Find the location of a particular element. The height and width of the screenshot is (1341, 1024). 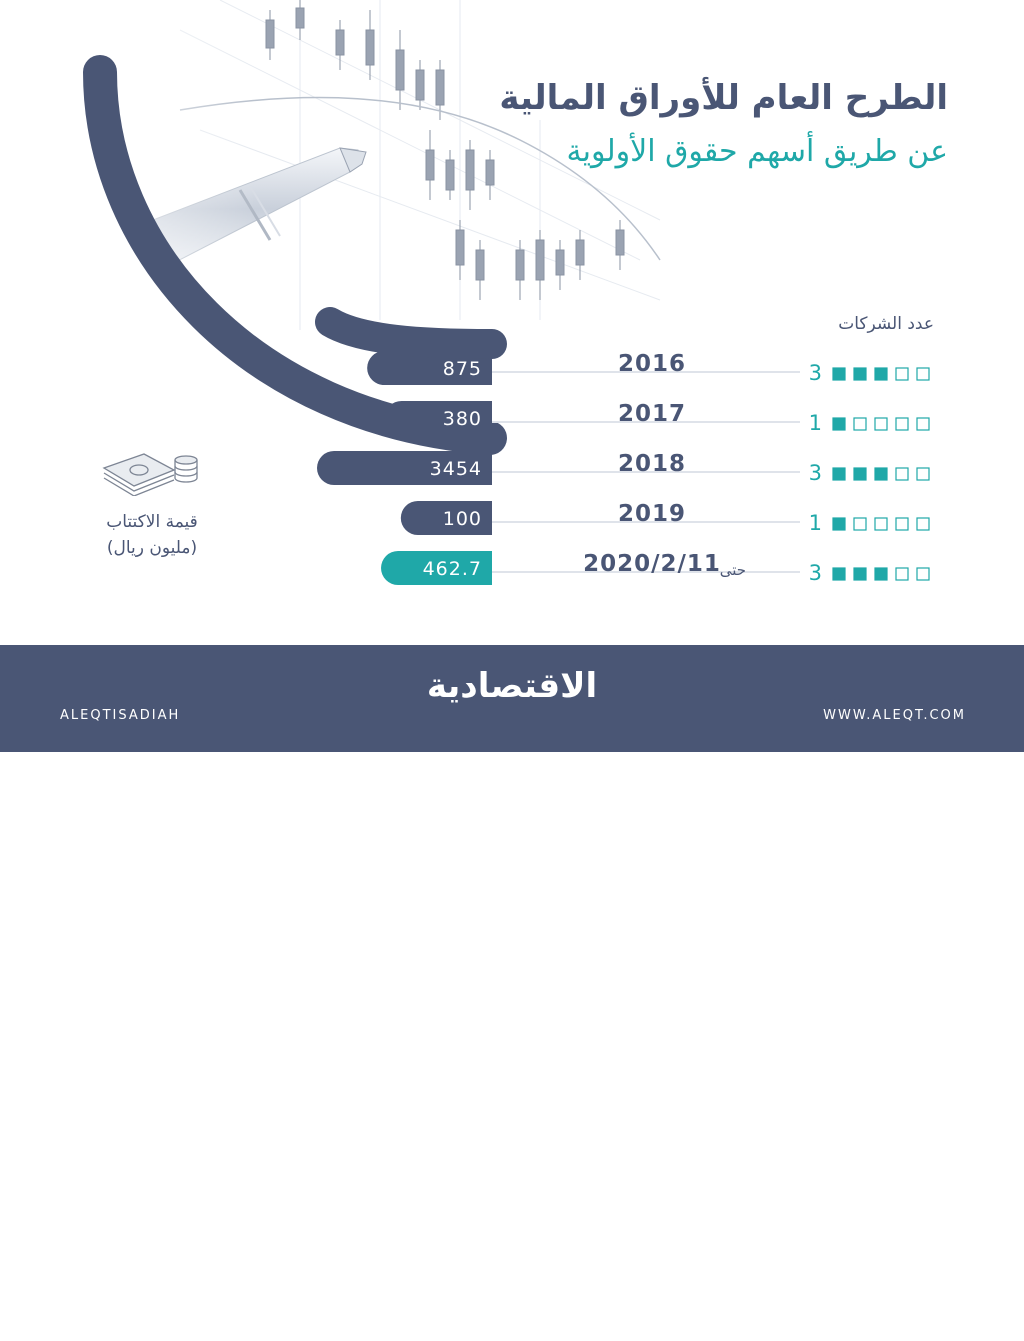

decorative-arc-top is located at coordinates (411, 333).